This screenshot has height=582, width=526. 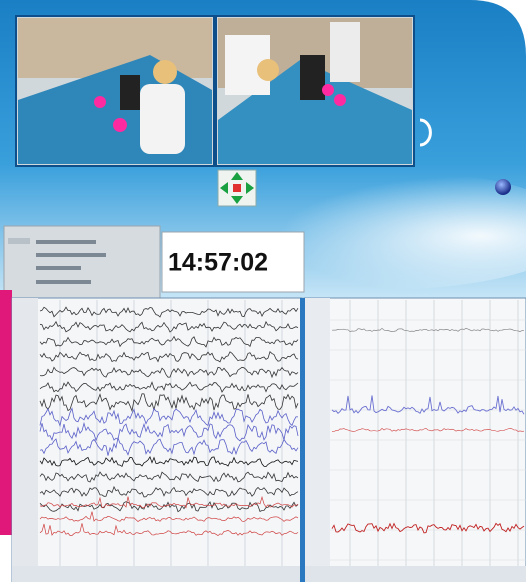 What do you see at coordinates (218, 263) in the screenshot?
I see `clock-time: 14:57:02` at bounding box center [218, 263].